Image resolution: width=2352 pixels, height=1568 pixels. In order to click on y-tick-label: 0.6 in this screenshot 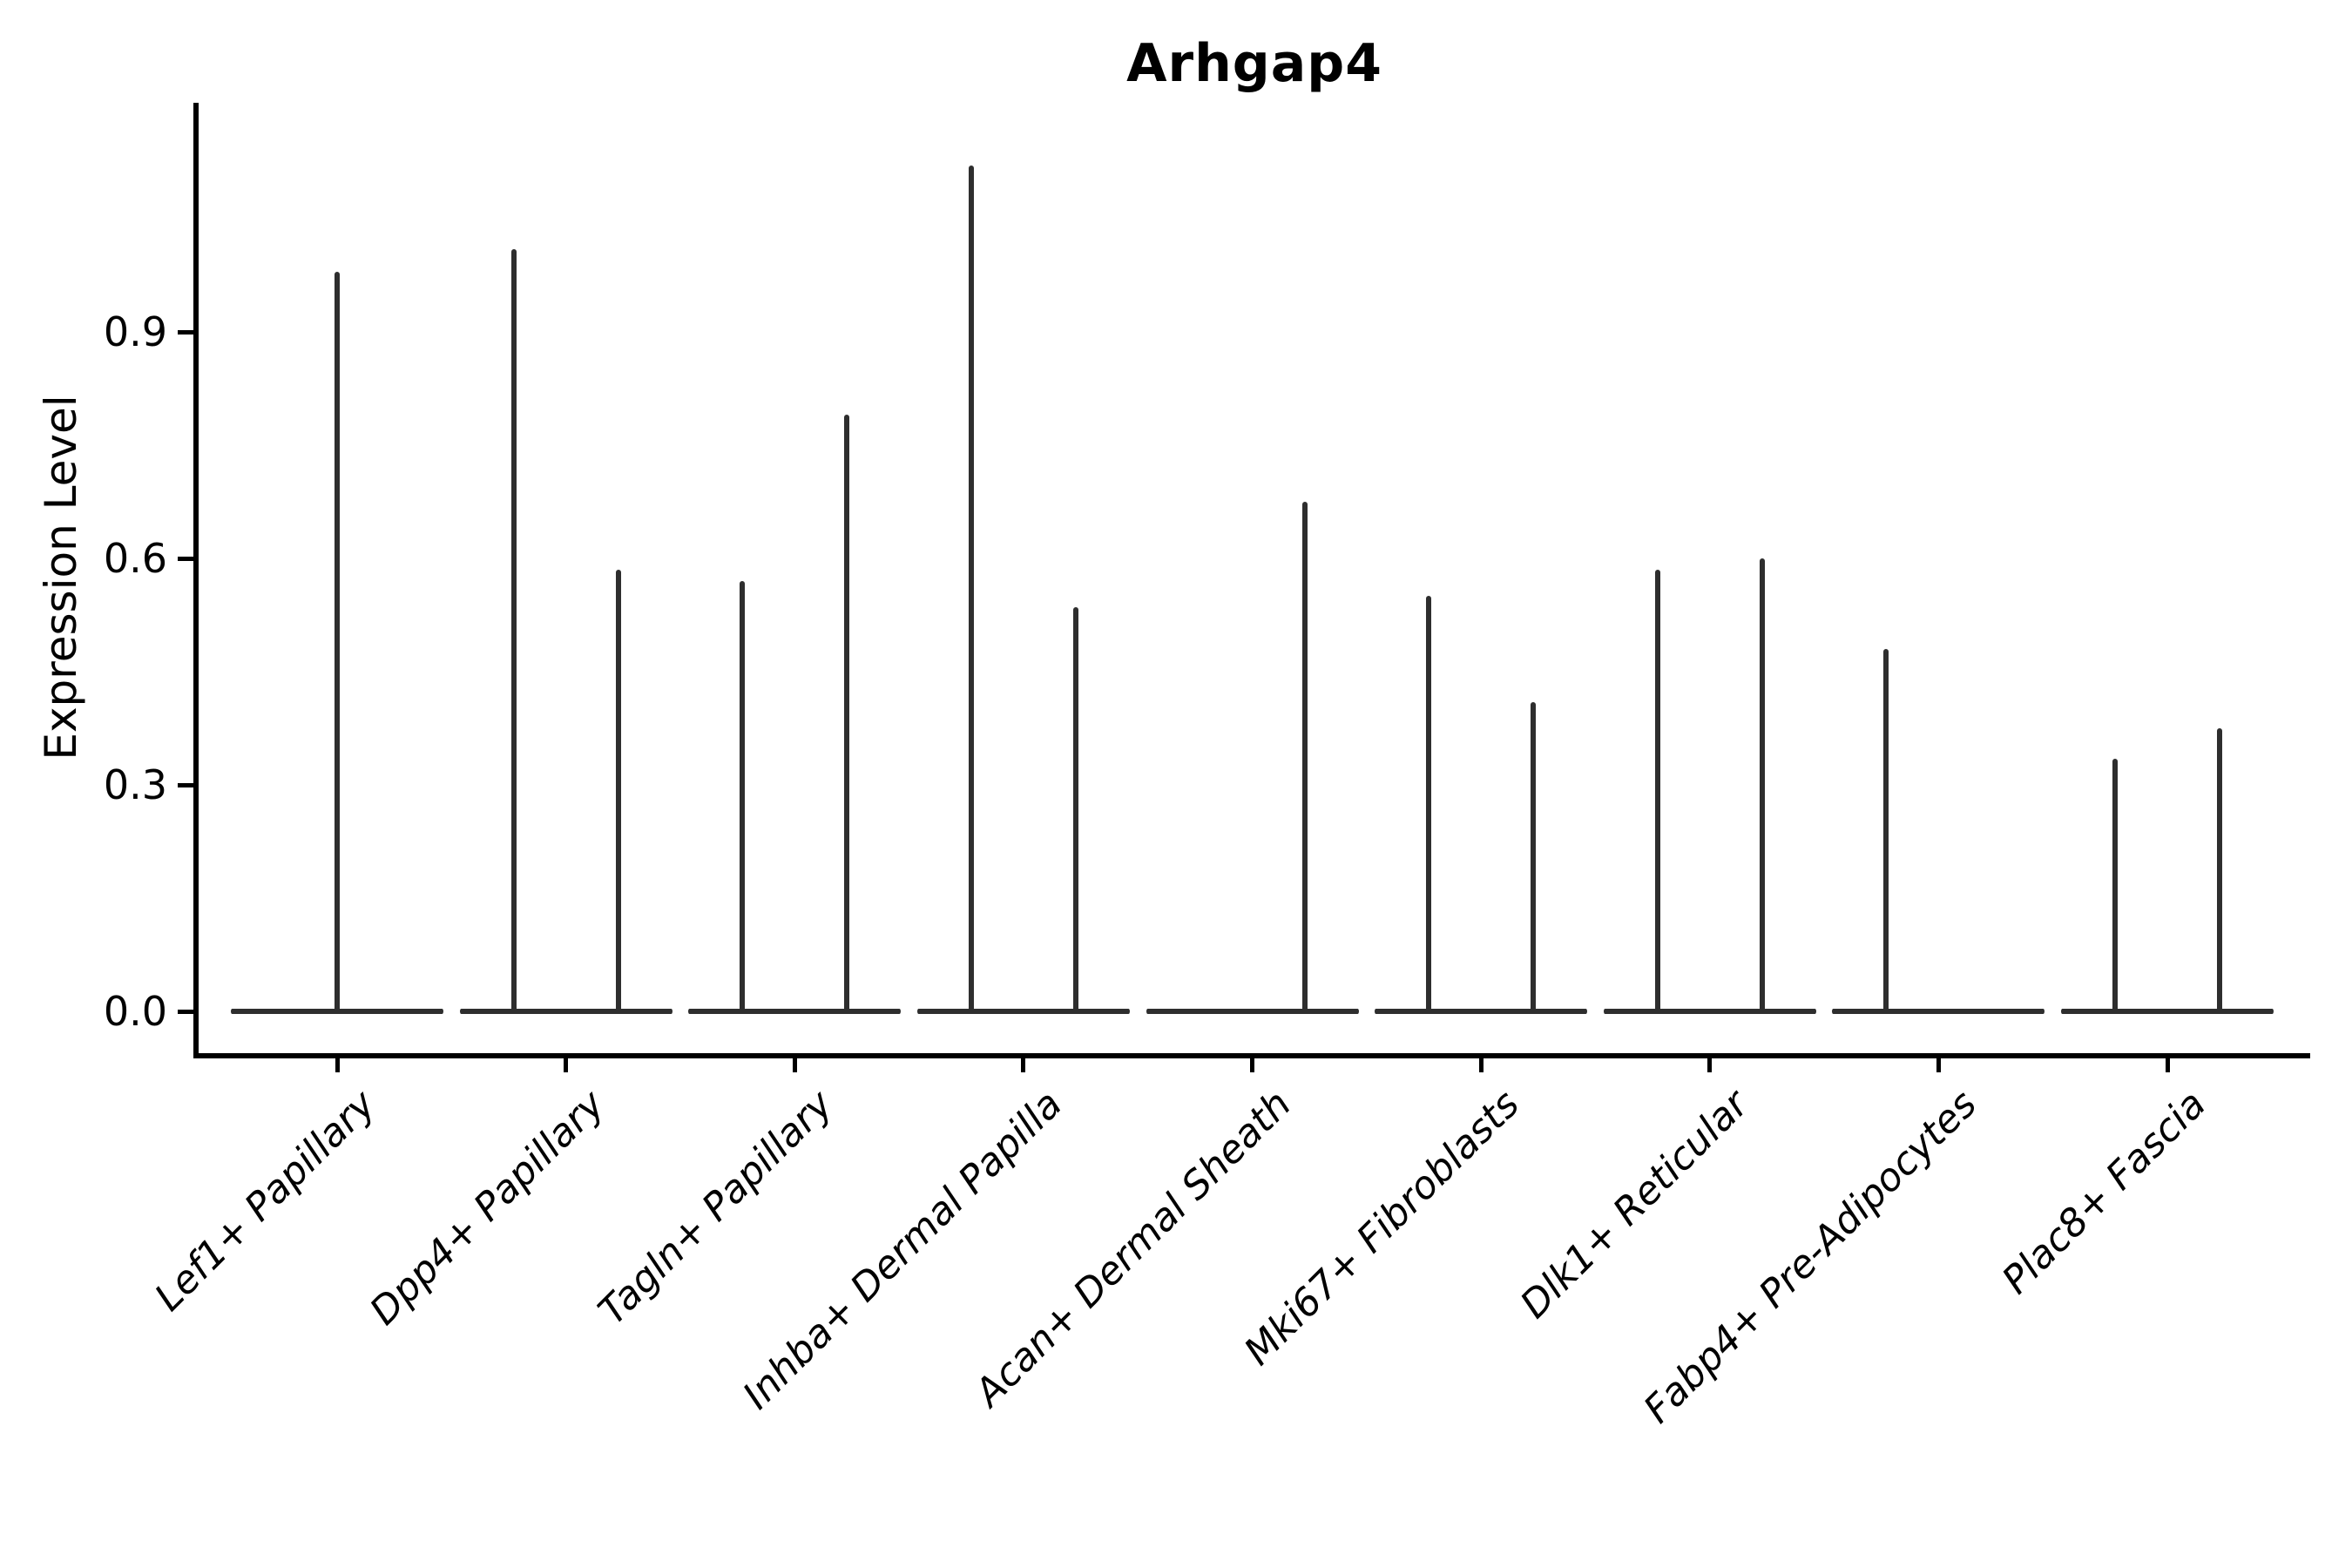, I will do `click(135, 558)`.